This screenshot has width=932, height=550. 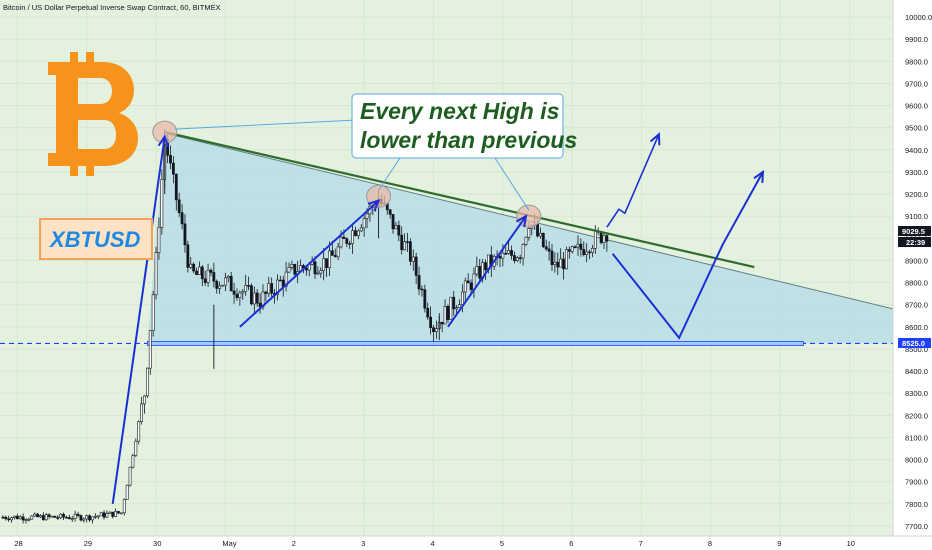 What do you see at coordinates (916, 349) in the screenshot?
I see `price-tick-label: 8500.0` at bounding box center [916, 349].